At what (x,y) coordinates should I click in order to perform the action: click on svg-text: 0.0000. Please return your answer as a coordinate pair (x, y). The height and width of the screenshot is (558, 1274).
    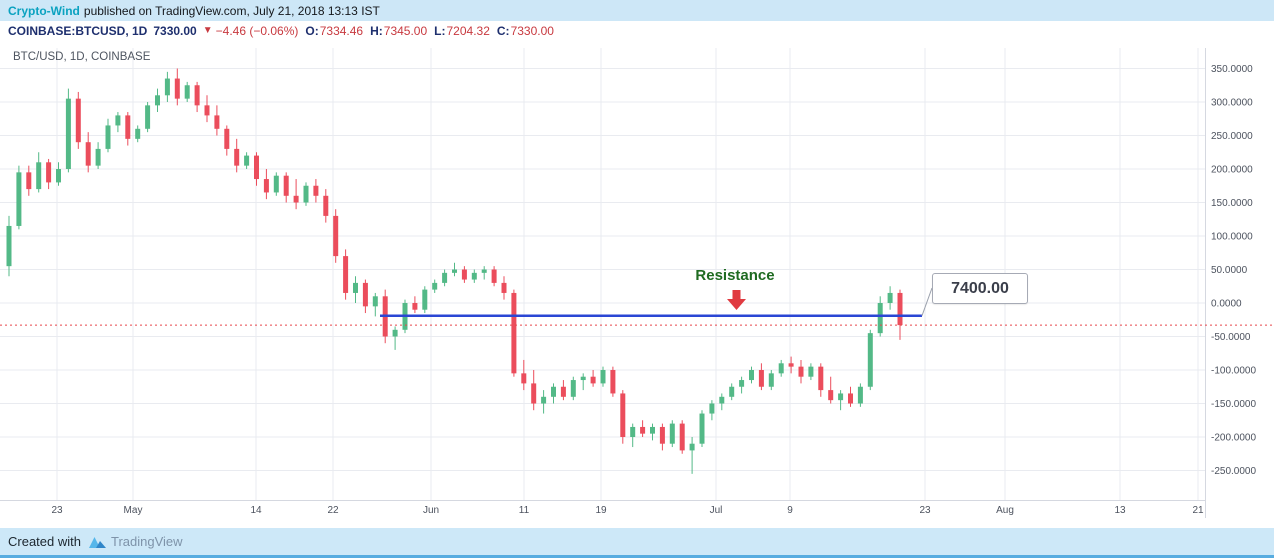
    Looking at the image, I should click on (1226, 304).